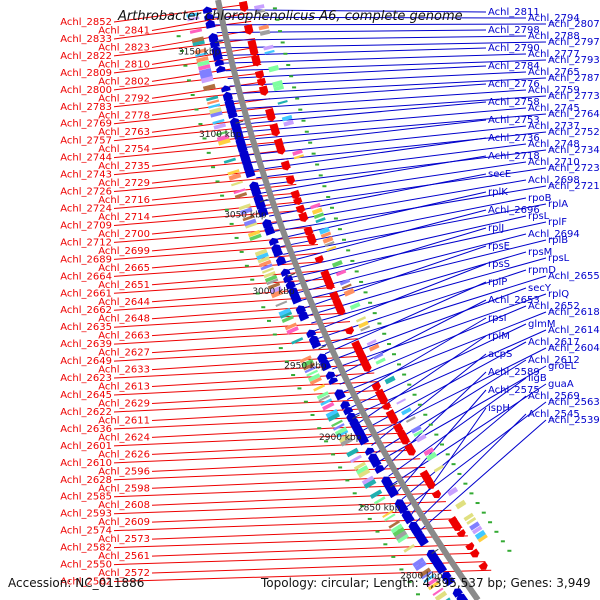  Describe the element at coordinates (124, 64) in the screenshot. I see `gene-label-left: Achl_2810` at that location.